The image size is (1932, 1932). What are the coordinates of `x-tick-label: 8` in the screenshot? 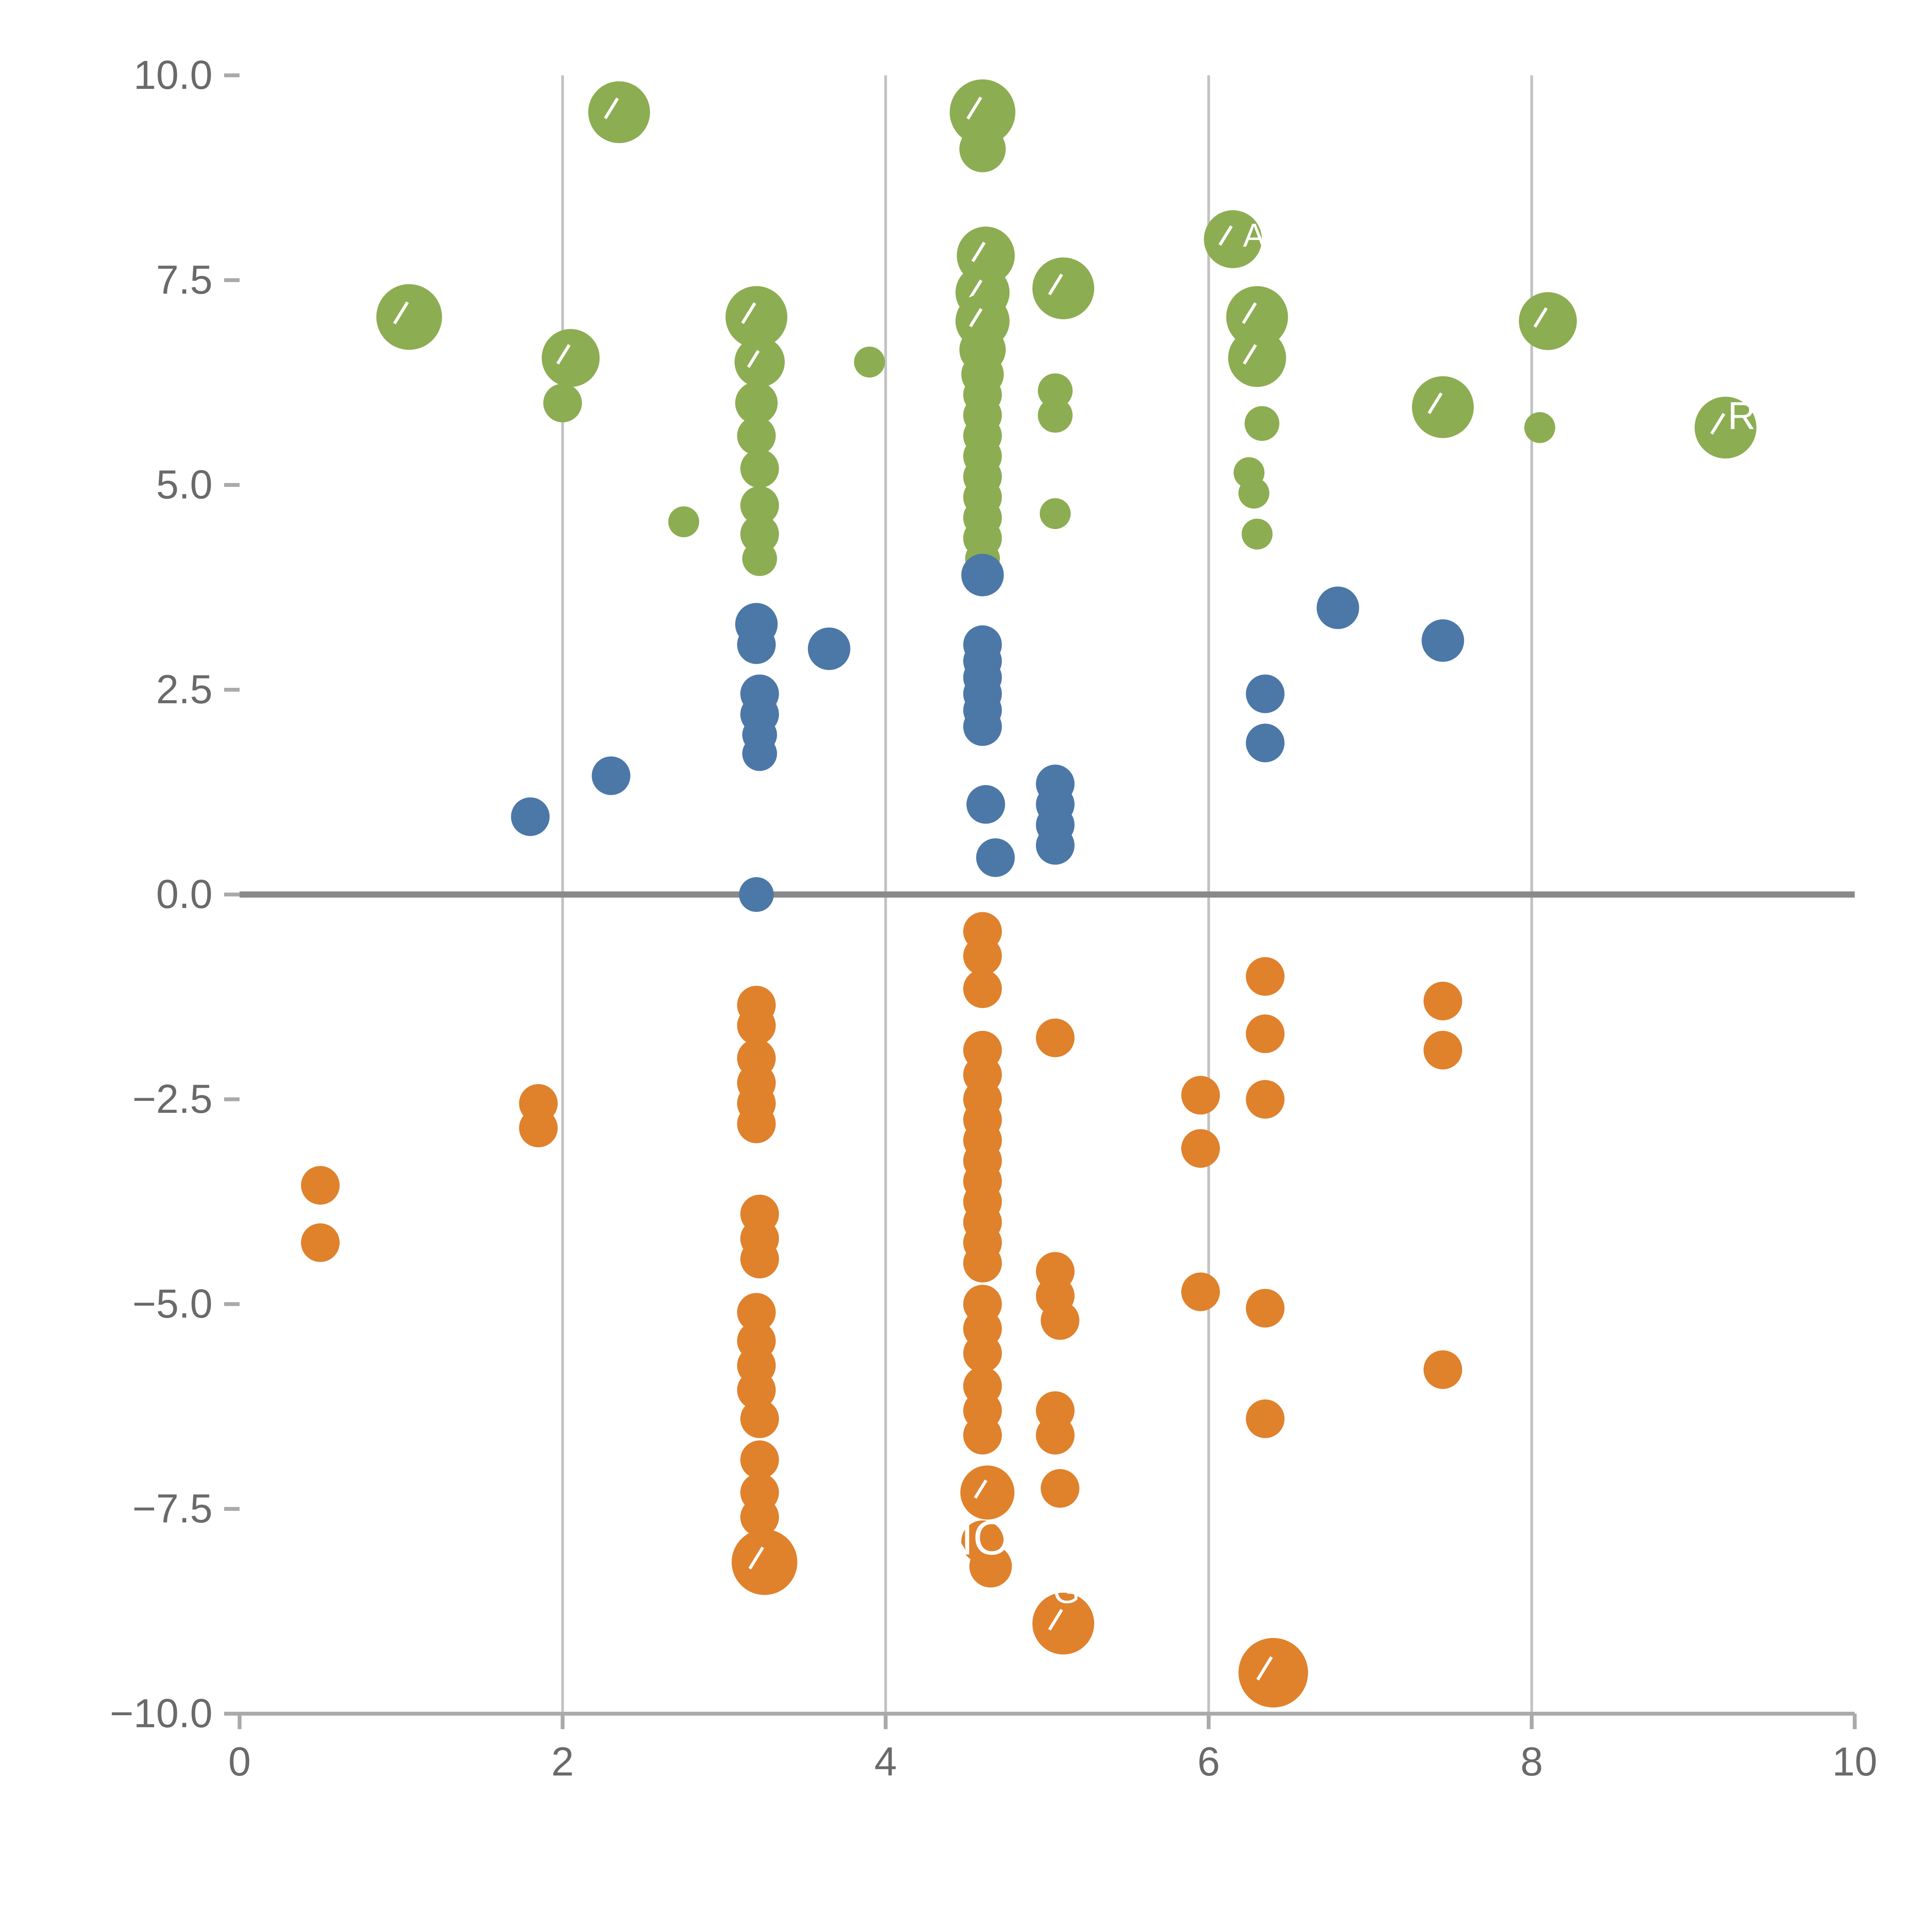 It's located at (1532, 1761).